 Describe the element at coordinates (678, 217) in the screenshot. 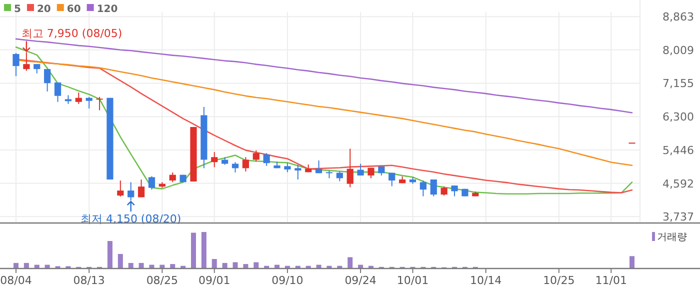

I see `y-tick-label: 3,737` at that location.